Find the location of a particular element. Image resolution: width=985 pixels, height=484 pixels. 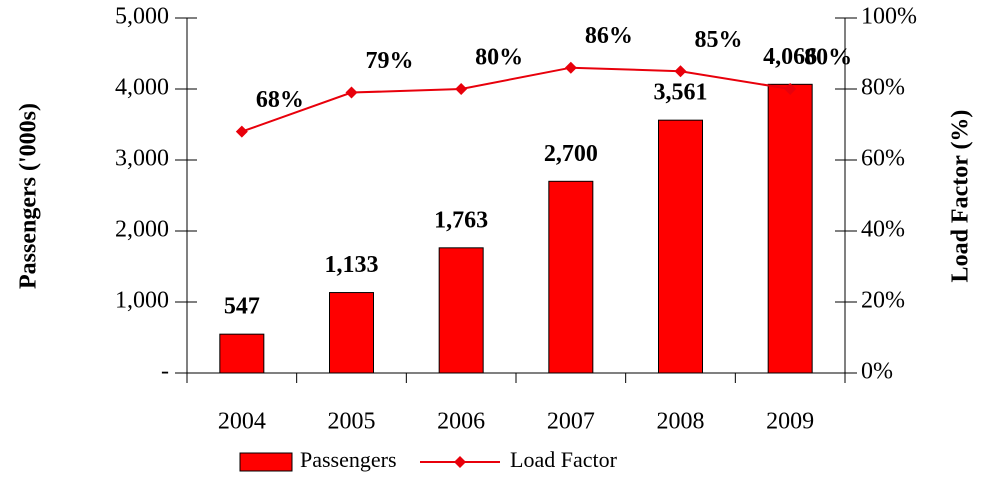

y2-tick-label: 60% is located at coordinates (883, 159).